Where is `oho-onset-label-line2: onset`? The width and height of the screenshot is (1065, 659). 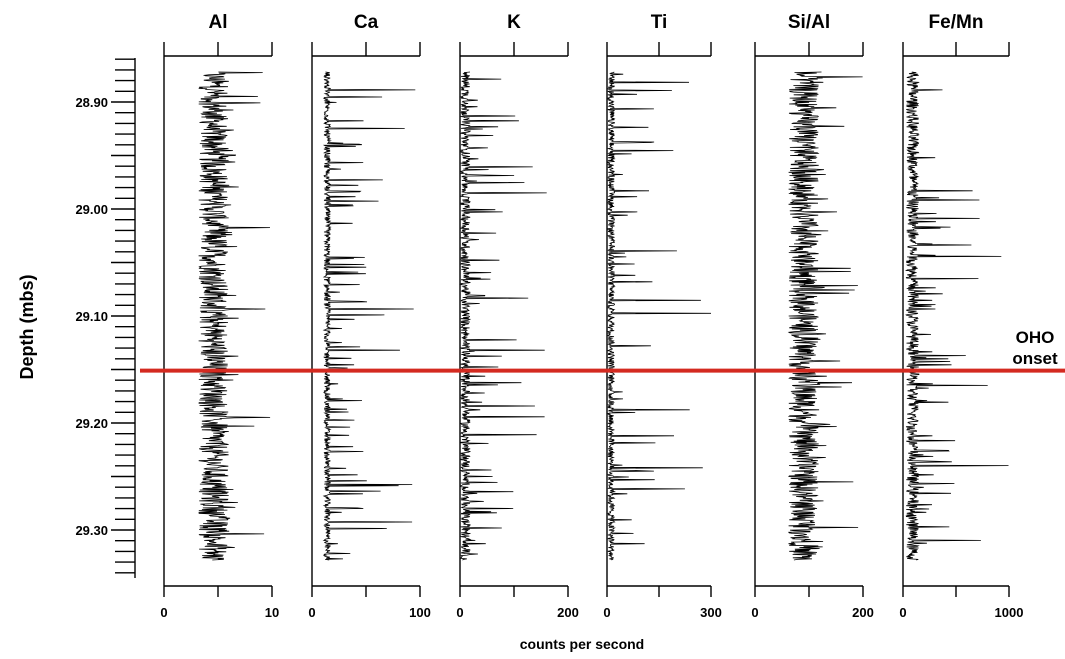
oho-onset-label-line2: onset is located at coordinates (1035, 358).